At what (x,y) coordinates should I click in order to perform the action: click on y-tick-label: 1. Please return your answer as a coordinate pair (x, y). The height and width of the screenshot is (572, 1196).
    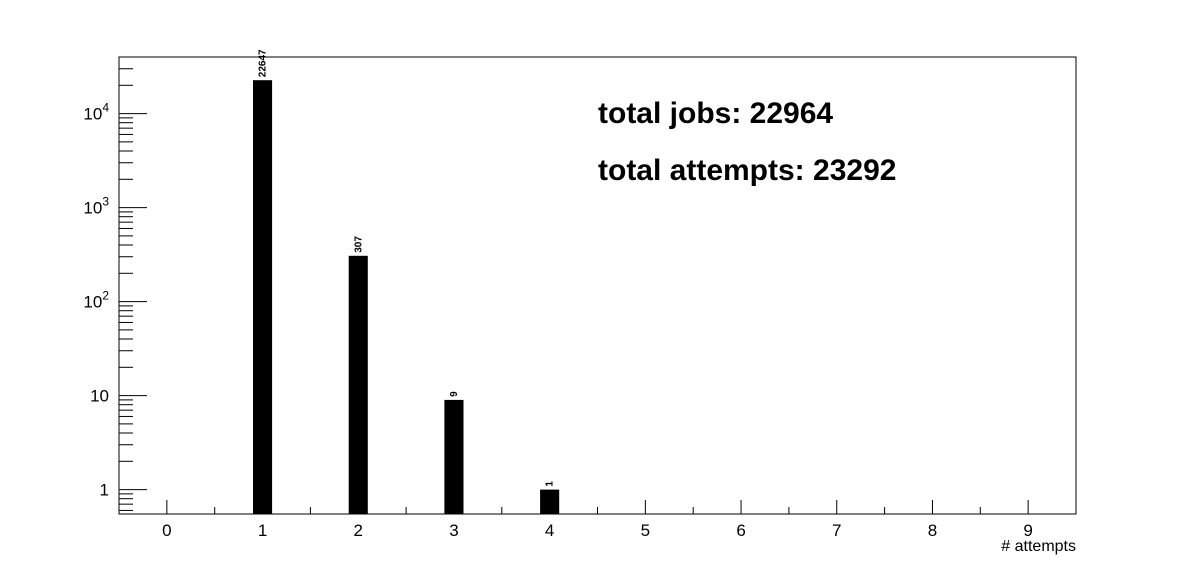
    Looking at the image, I should click on (104, 490).